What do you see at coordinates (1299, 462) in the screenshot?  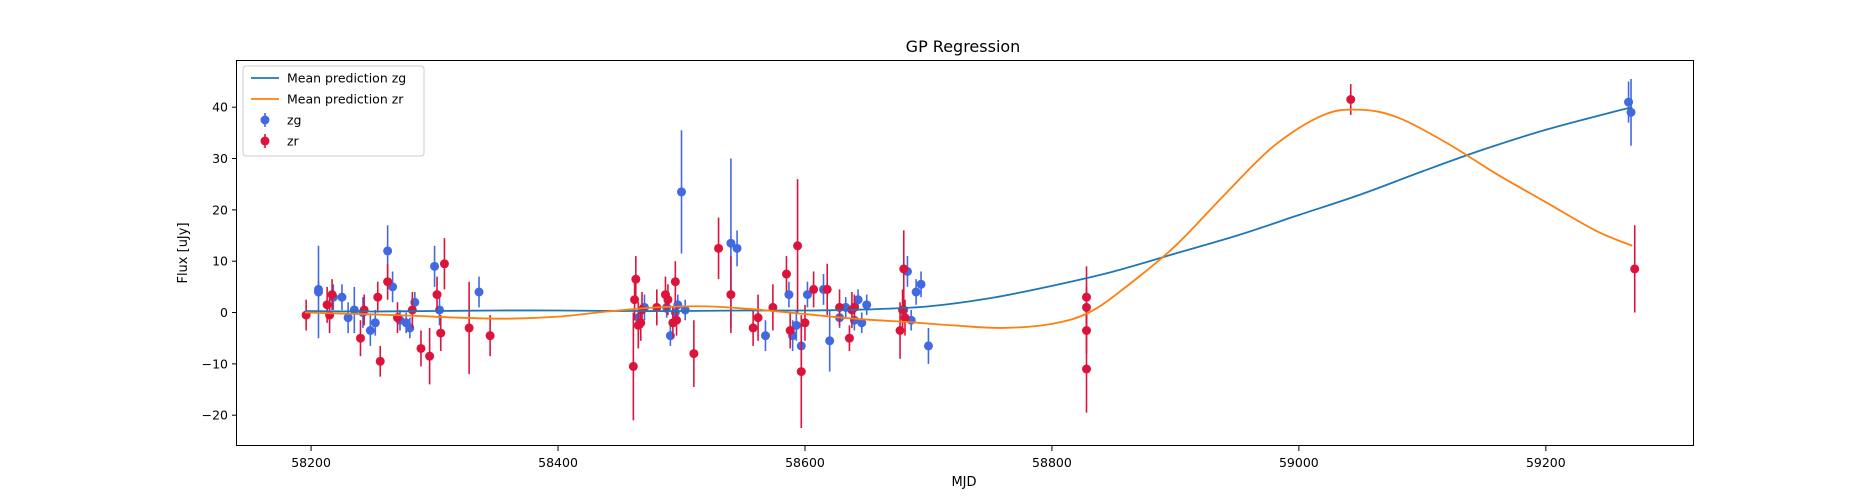 I see `x-tick-label: 59000` at bounding box center [1299, 462].